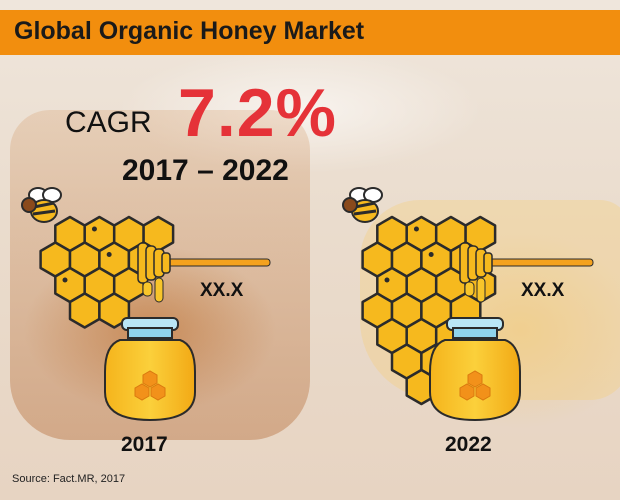  What do you see at coordinates (144, 444) in the screenshot?
I see `year-label-2017: 2017` at bounding box center [144, 444].